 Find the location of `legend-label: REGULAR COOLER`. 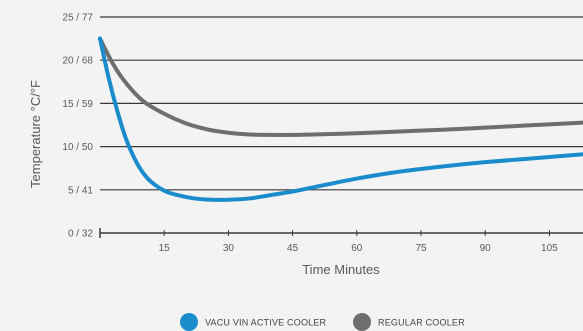

legend-label: REGULAR COOLER is located at coordinates (421, 323).